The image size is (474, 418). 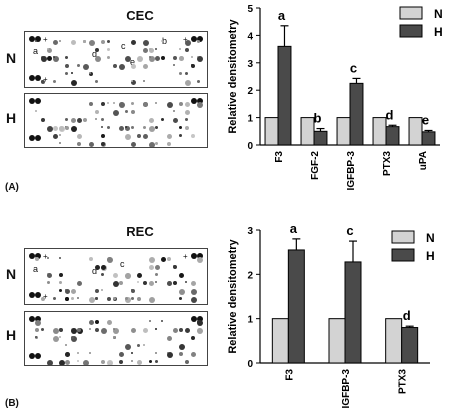 What do you see at coordinates (423, 160) in the screenshot?
I see `category-label: uPA` at bounding box center [423, 160].